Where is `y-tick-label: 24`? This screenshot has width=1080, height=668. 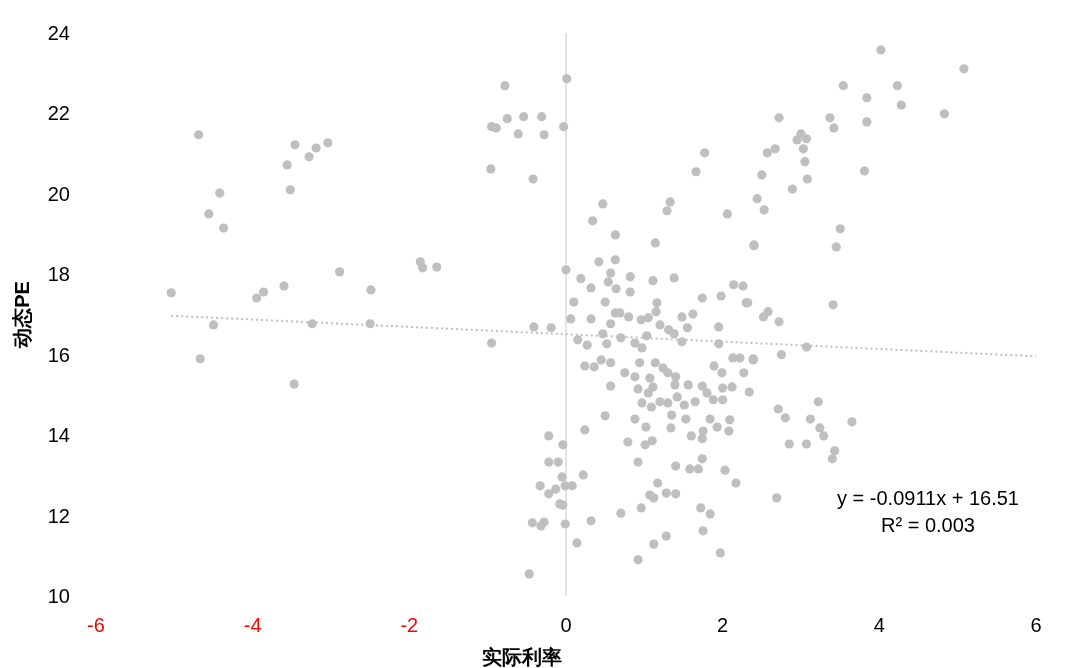
y-tick-label: 24 is located at coordinates (58, 33).